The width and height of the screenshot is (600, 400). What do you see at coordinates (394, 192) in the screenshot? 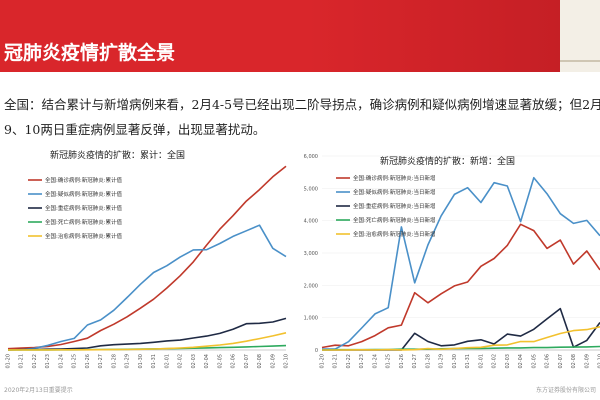
I see `legend-label: 全国:疑似病例:新冠肺炎:当日新增` at bounding box center [394, 192].